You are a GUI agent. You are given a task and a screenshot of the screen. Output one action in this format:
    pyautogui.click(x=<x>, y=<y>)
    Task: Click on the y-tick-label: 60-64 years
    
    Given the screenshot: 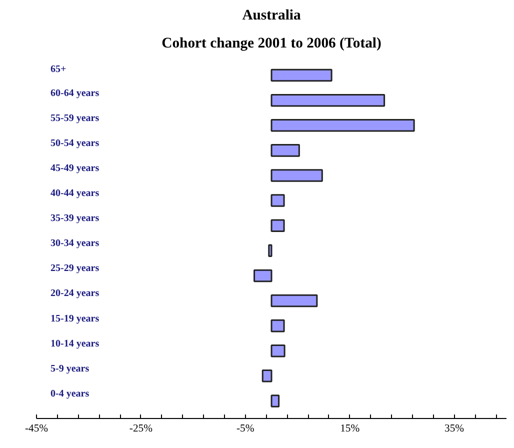 What is the action you would take?
    pyautogui.click(x=75, y=93)
    